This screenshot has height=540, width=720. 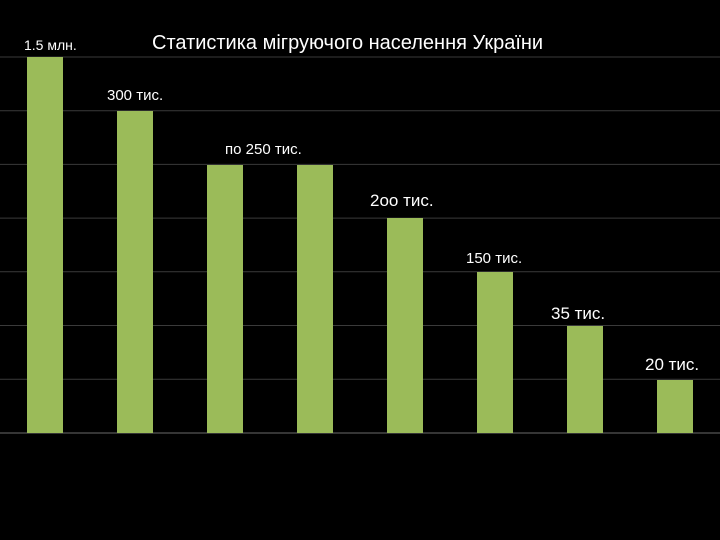 I want to click on chart-title: Статистика мігруючого населення України, so click(x=348, y=43).